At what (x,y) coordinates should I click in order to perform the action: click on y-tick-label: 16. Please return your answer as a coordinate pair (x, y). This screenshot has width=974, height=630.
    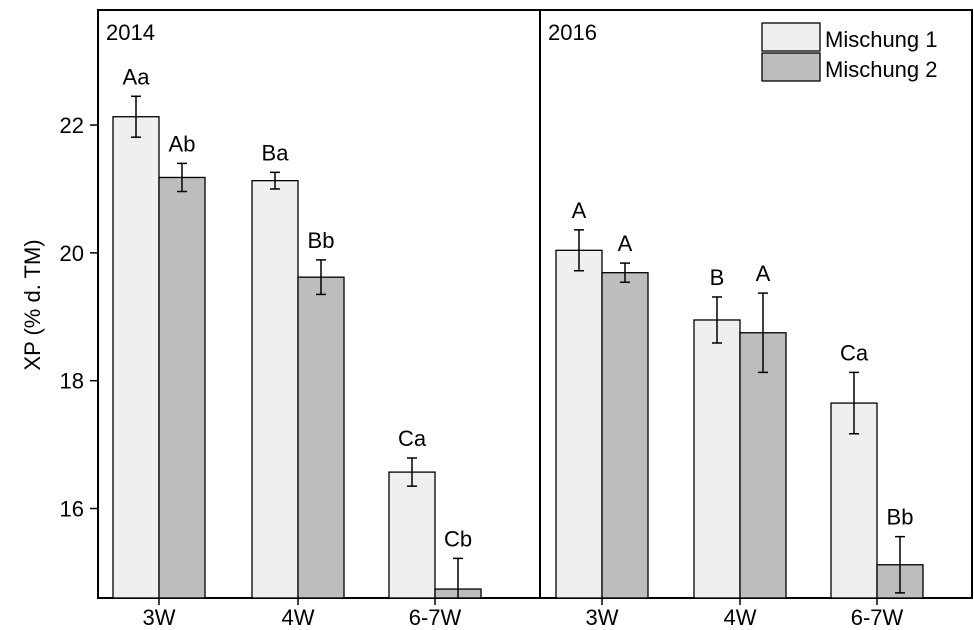
    Looking at the image, I should click on (72, 509).